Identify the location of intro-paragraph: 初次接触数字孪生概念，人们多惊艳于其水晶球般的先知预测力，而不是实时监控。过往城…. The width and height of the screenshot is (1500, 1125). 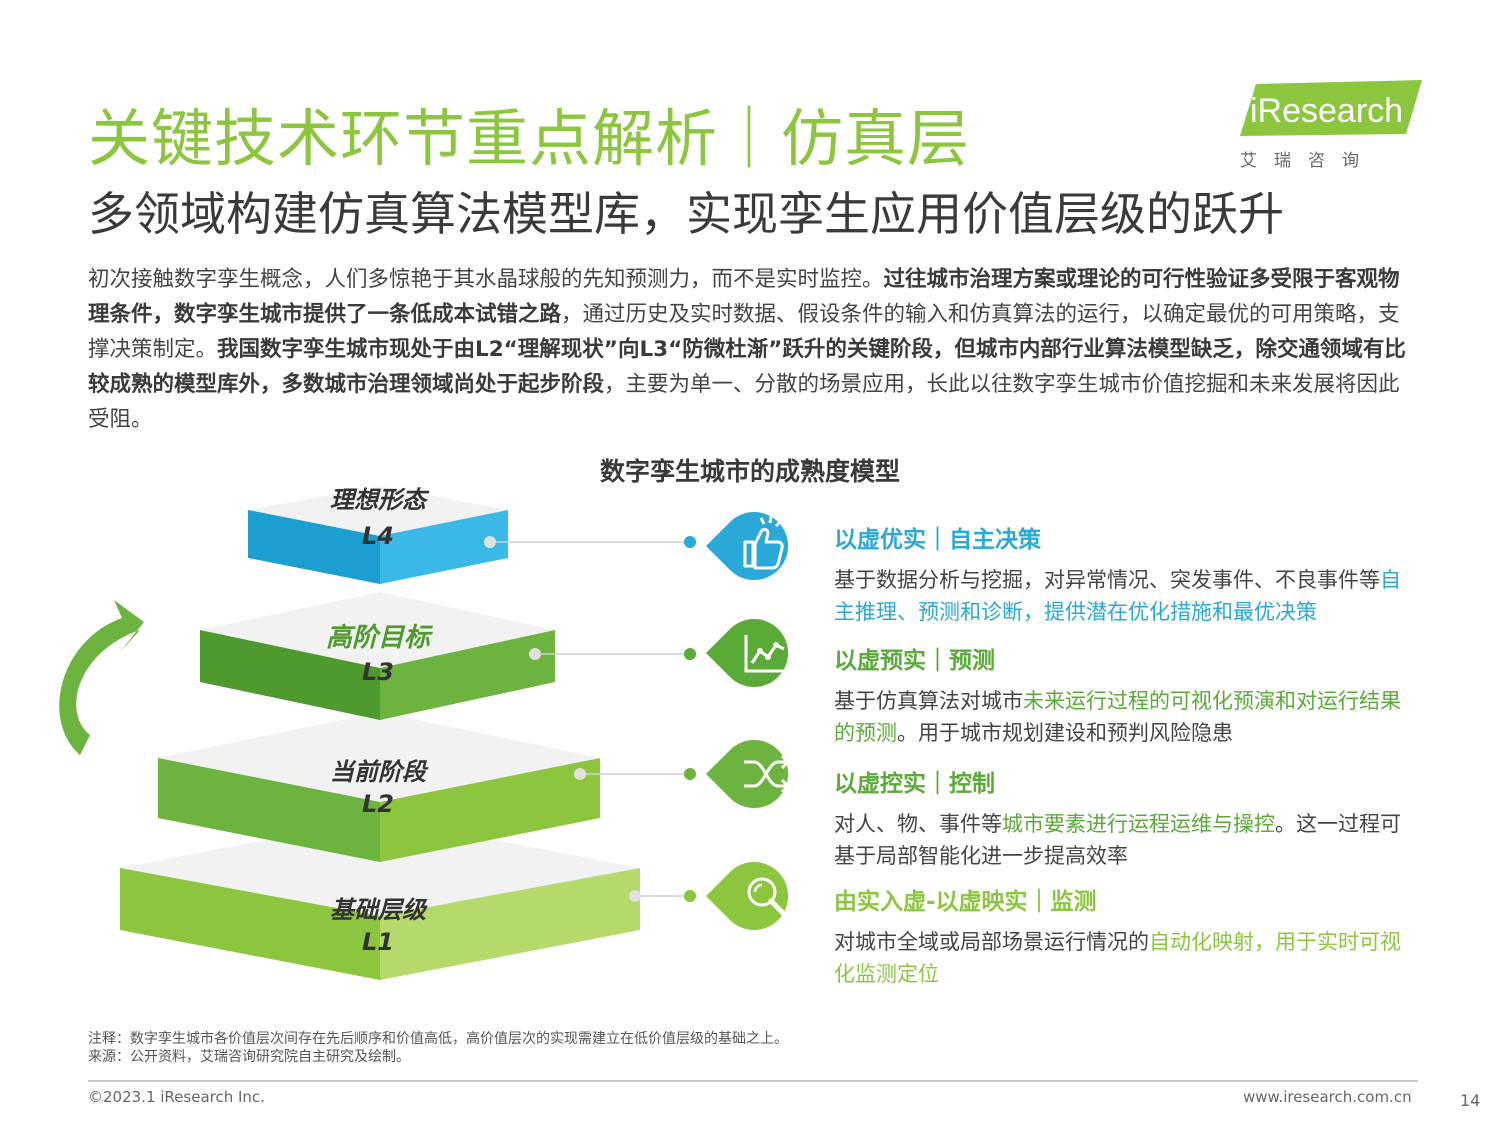
(753, 349).